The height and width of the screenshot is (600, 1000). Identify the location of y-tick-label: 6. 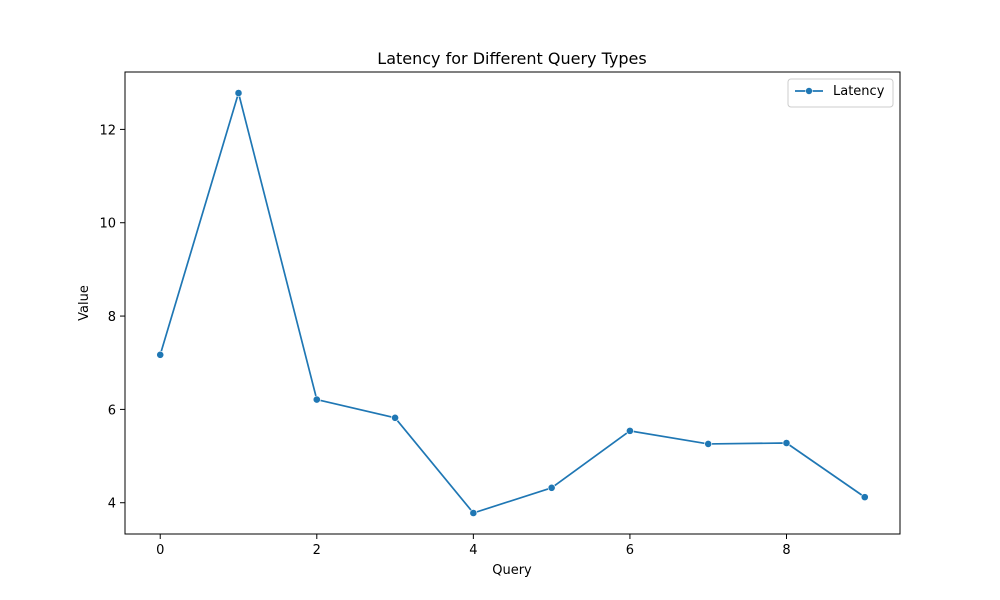
(112, 410).